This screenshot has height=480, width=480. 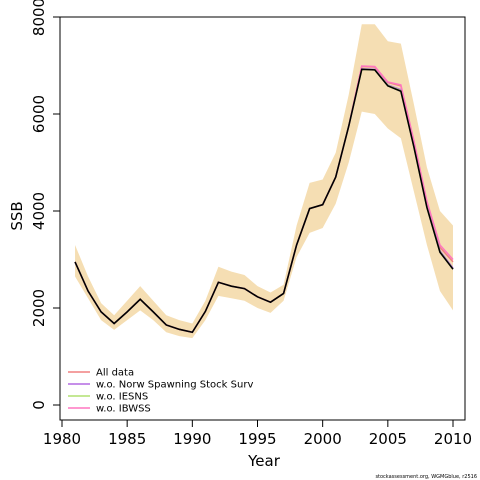 What do you see at coordinates (264, 461) in the screenshot?
I see `x-axis-label: Year` at bounding box center [264, 461].